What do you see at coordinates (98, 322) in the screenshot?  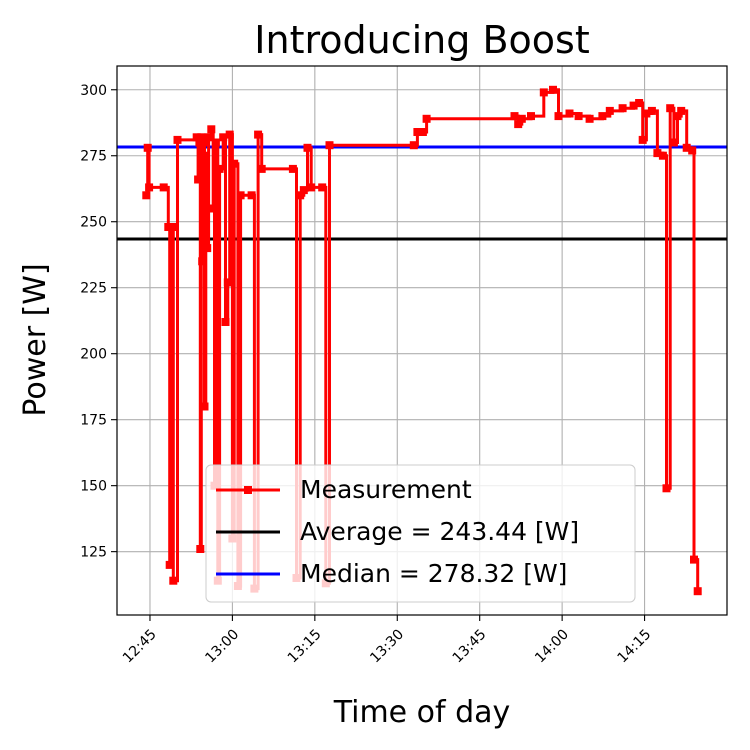 I see `y-axis-ticks: 125 150 175 200 225 250 275 300` at bounding box center [98, 322].